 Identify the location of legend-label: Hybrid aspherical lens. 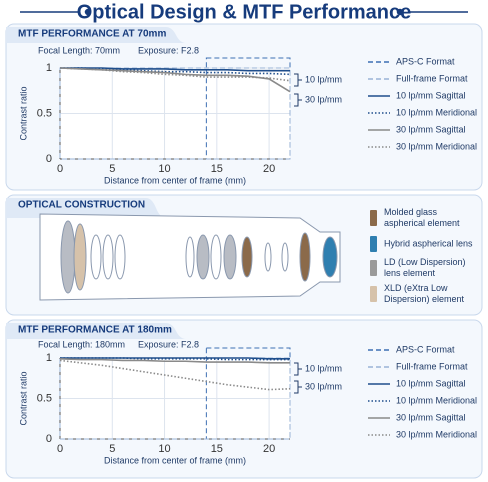
(428, 243).